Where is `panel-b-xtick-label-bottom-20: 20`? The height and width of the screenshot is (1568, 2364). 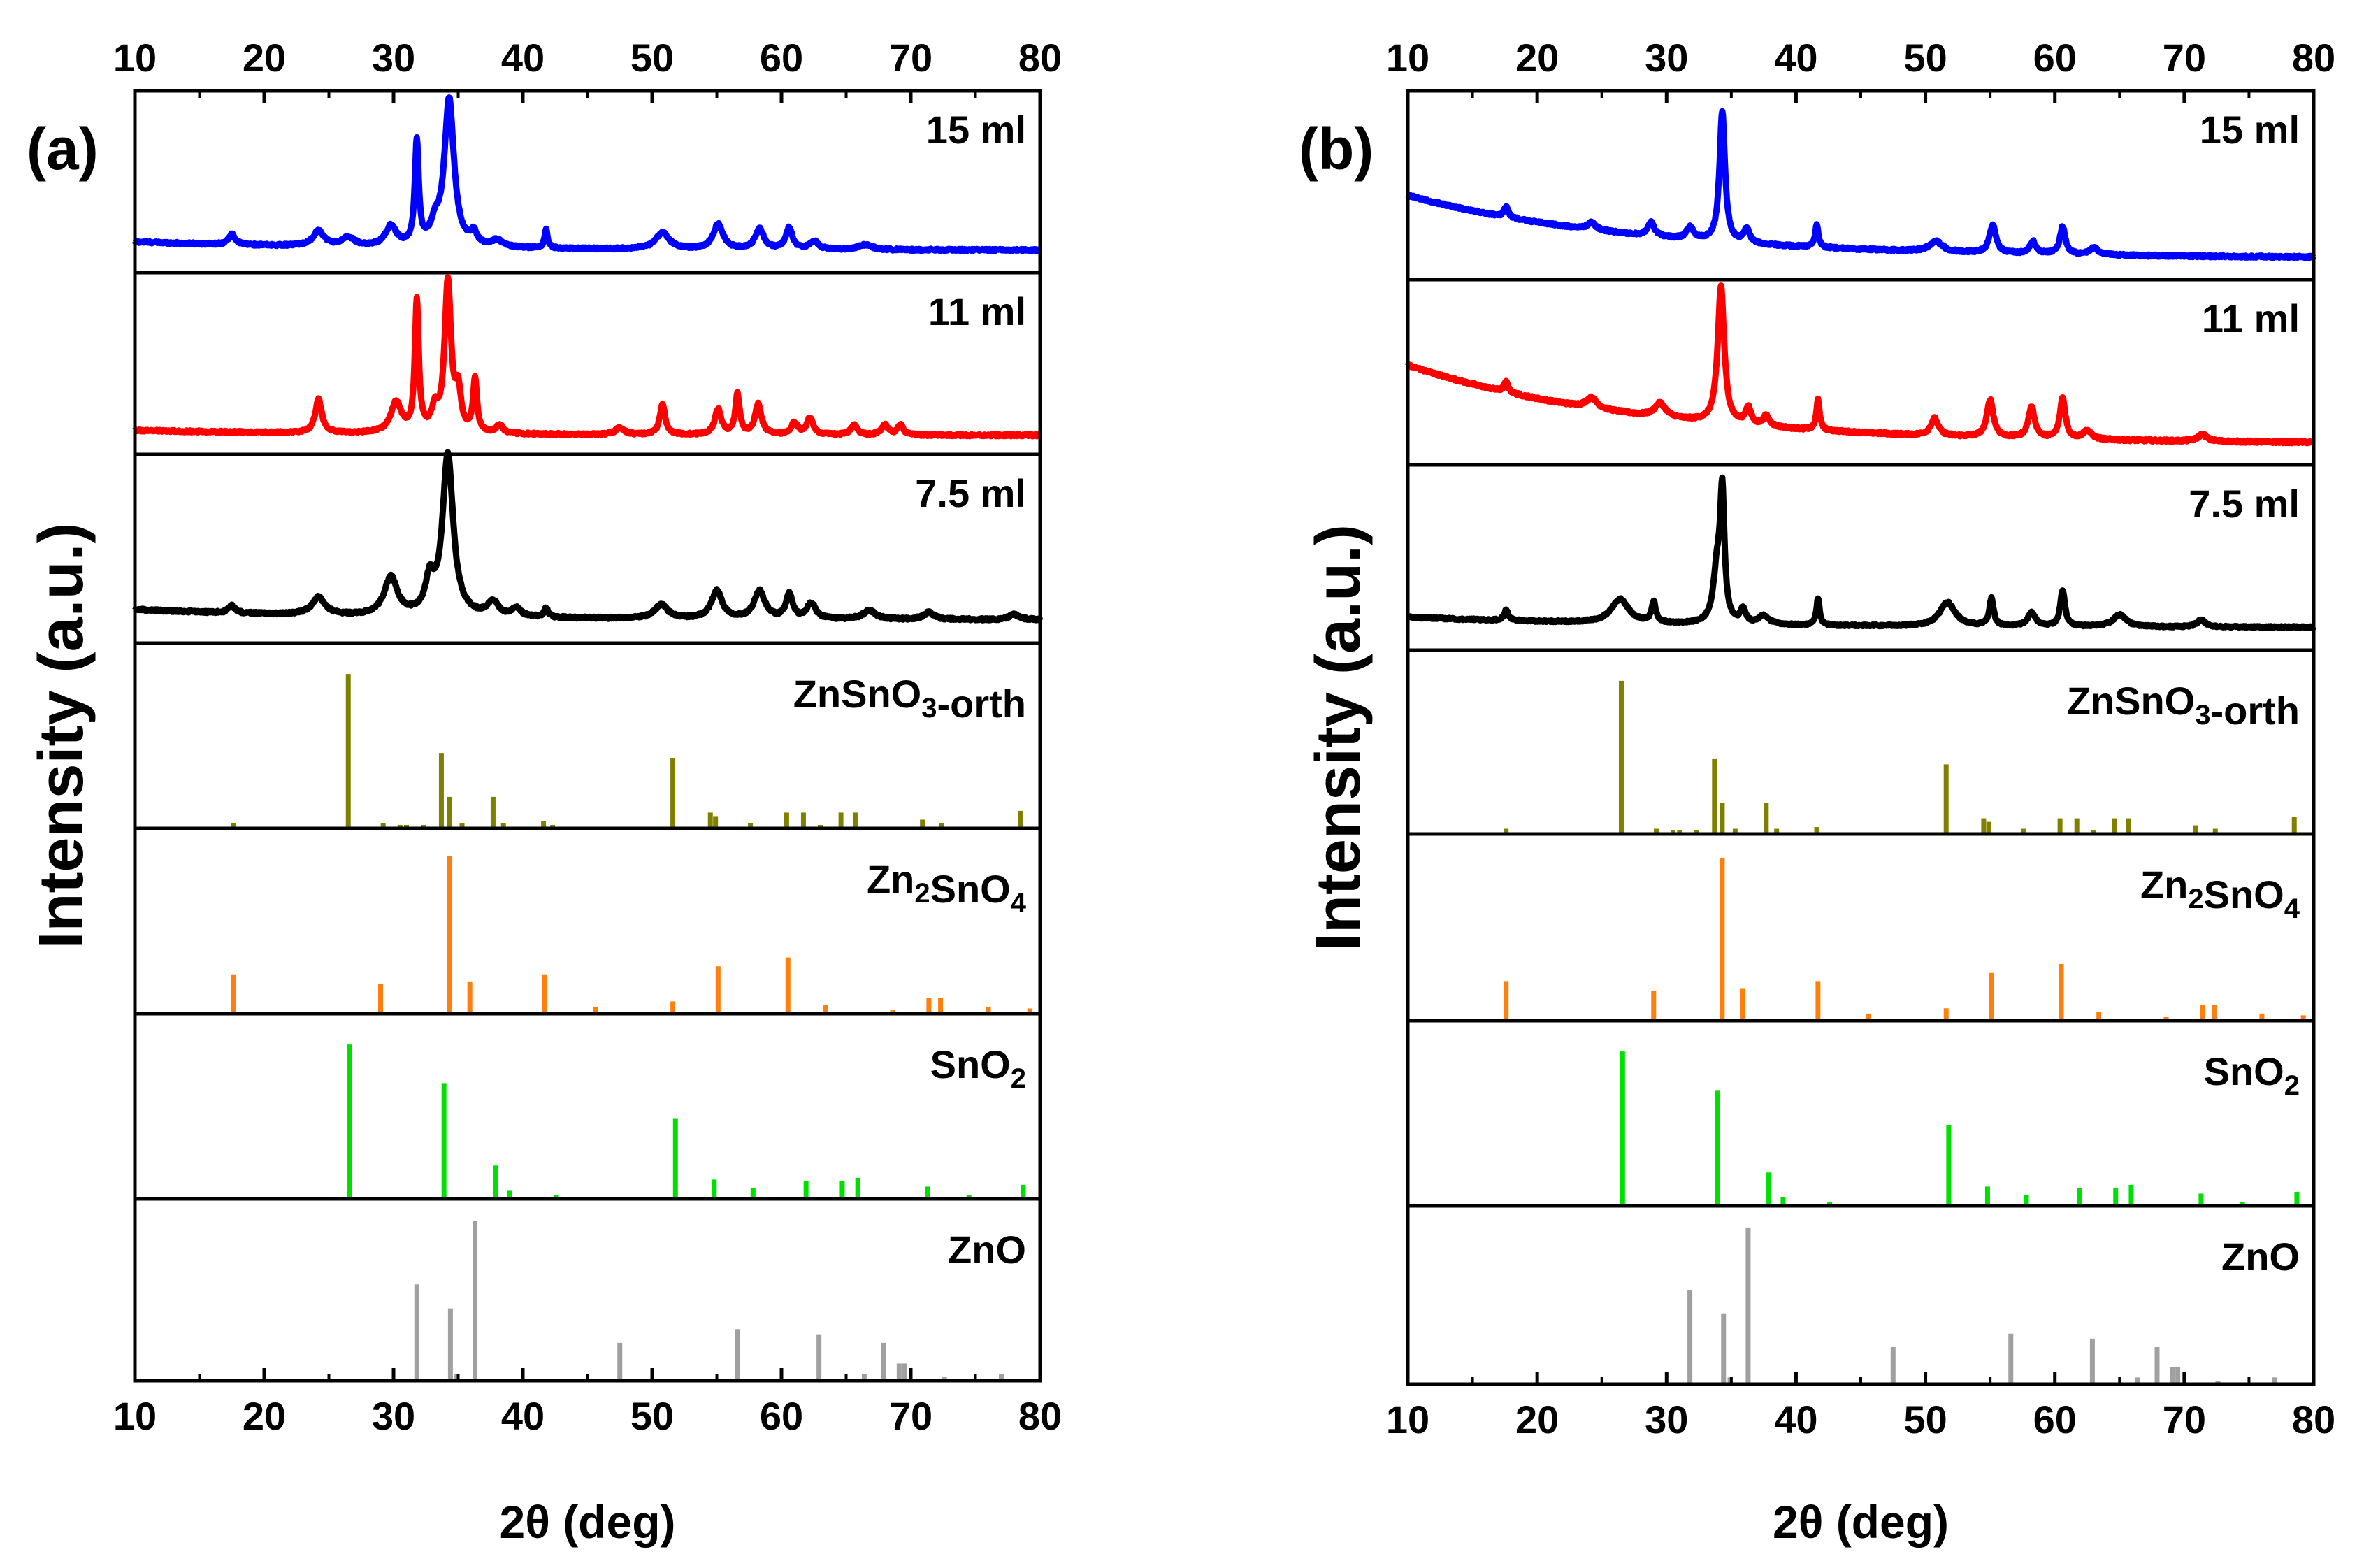 panel-b-xtick-label-bottom-20: 20 is located at coordinates (1537, 1419).